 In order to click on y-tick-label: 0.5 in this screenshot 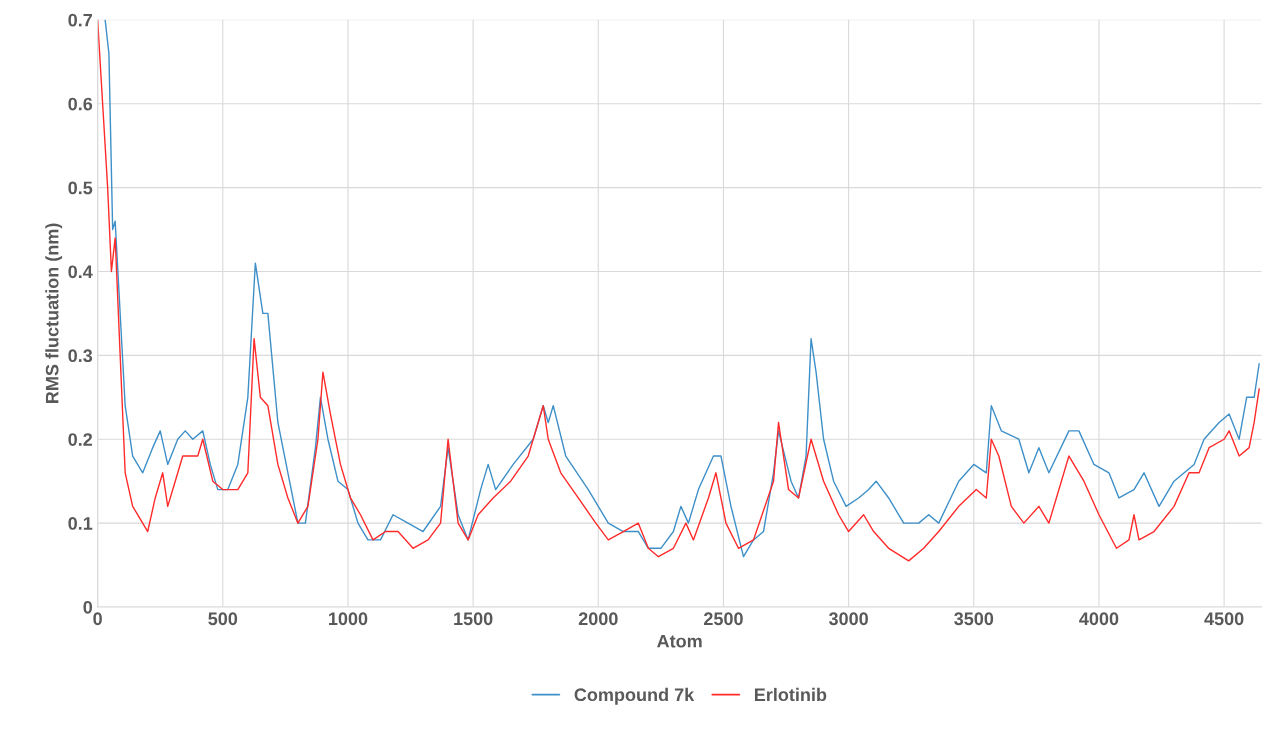, I will do `click(80, 188)`.